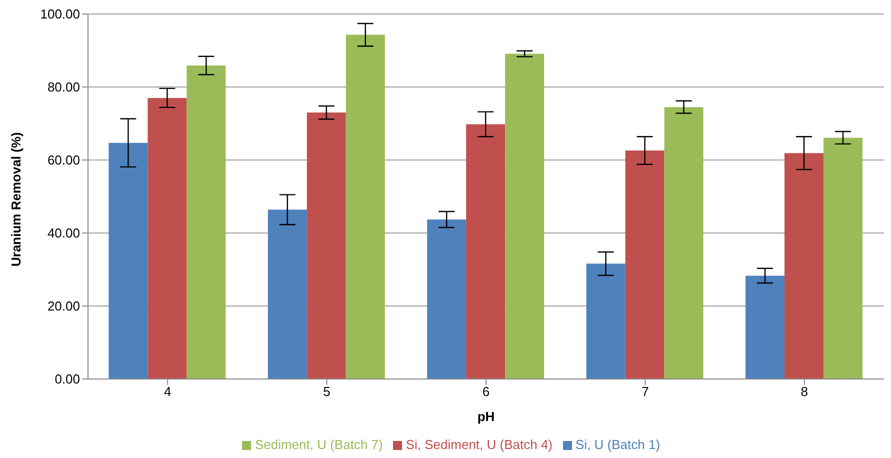 This screenshot has height=458, width=891. What do you see at coordinates (318, 444) in the screenshot?
I see `legend-label: Sediment, U (Batch 7)` at bounding box center [318, 444].